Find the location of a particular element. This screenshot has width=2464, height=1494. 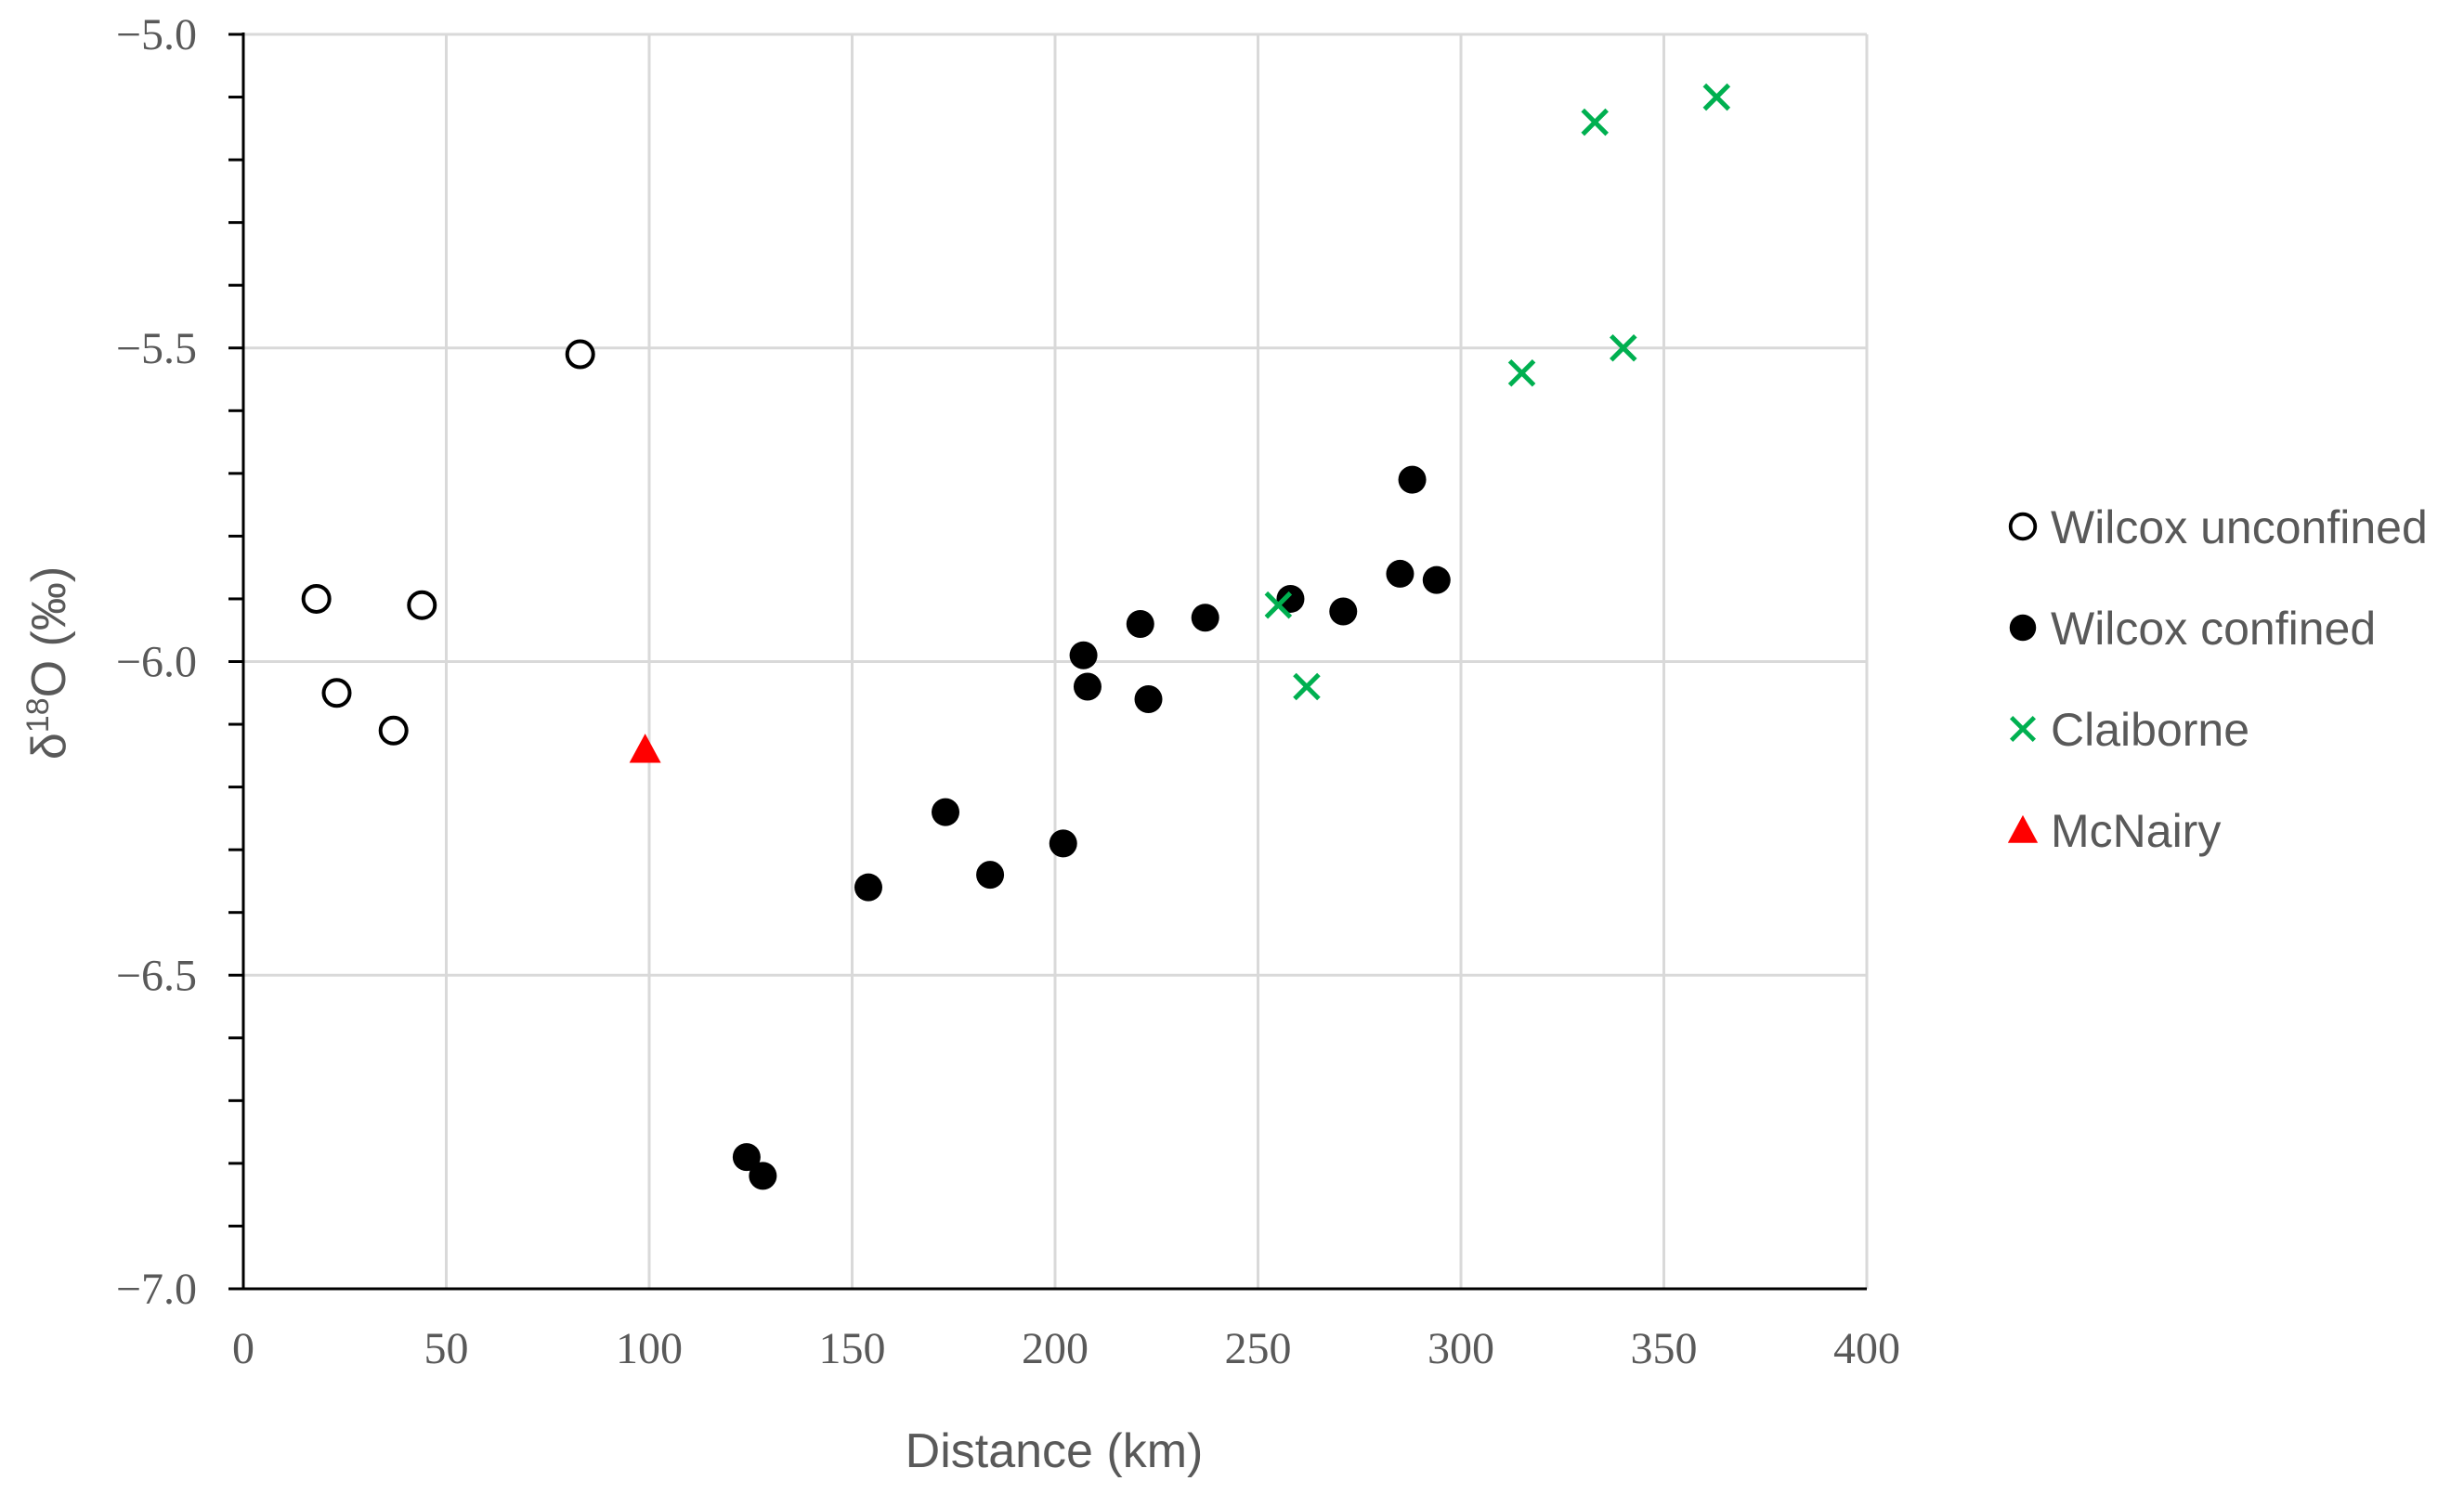

series-mcnairy is located at coordinates (645, 748).